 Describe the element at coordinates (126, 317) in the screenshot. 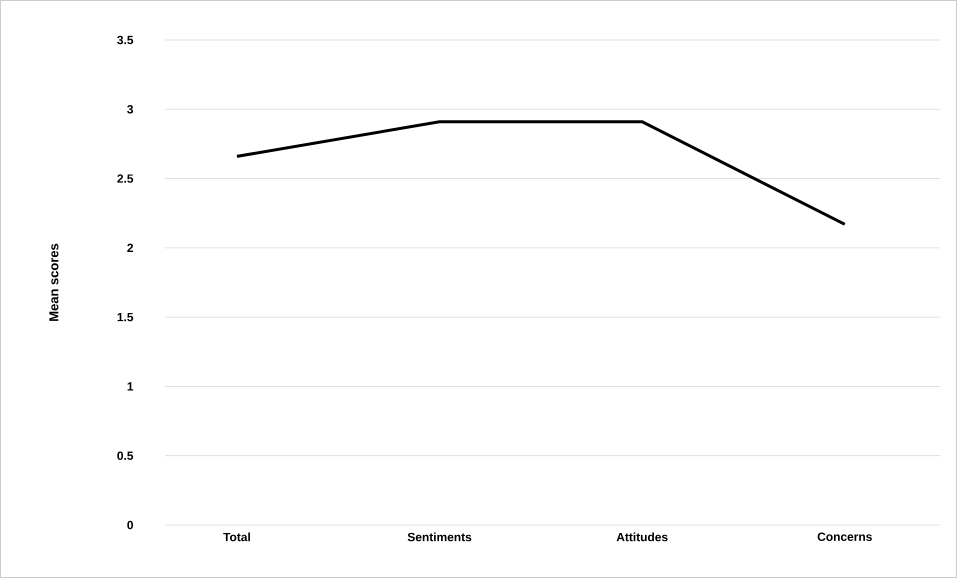

I see `y-tick-label: 1.5` at that location.